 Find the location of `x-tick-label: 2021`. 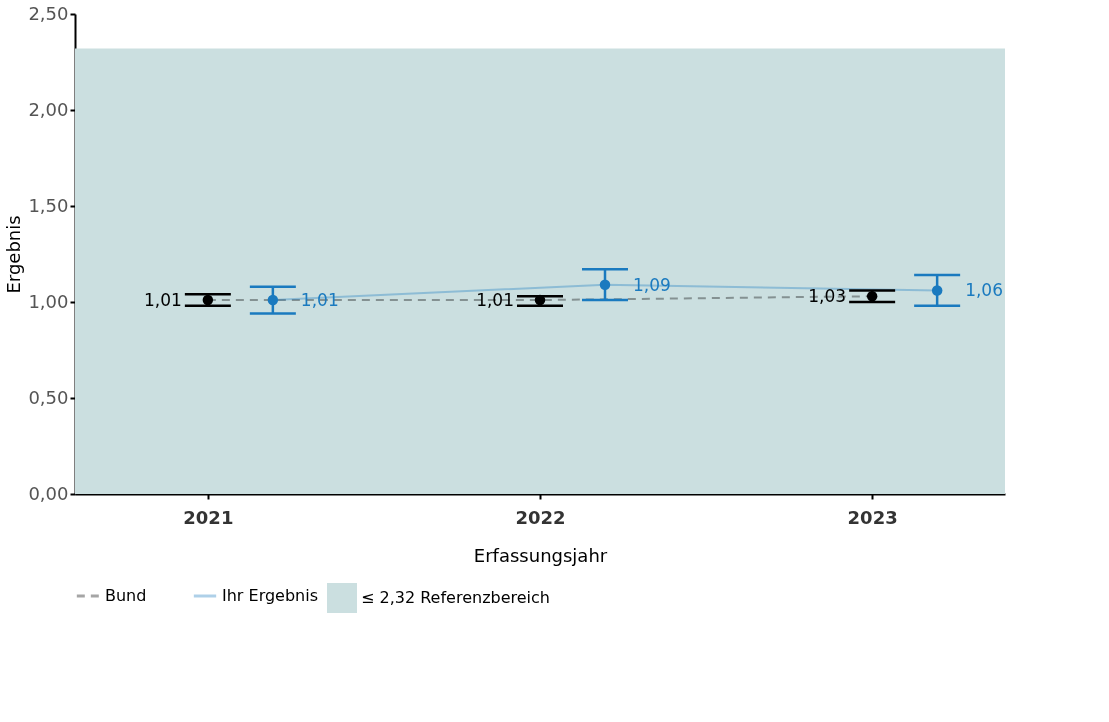

x-tick-label: 2021 is located at coordinates (208, 517).